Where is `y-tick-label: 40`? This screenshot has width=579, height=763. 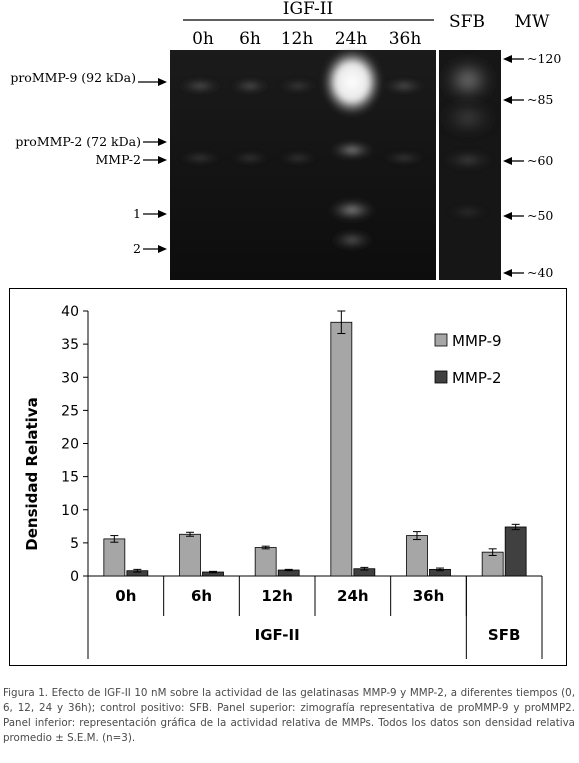 y-tick-label: 40 is located at coordinates (70, 312).